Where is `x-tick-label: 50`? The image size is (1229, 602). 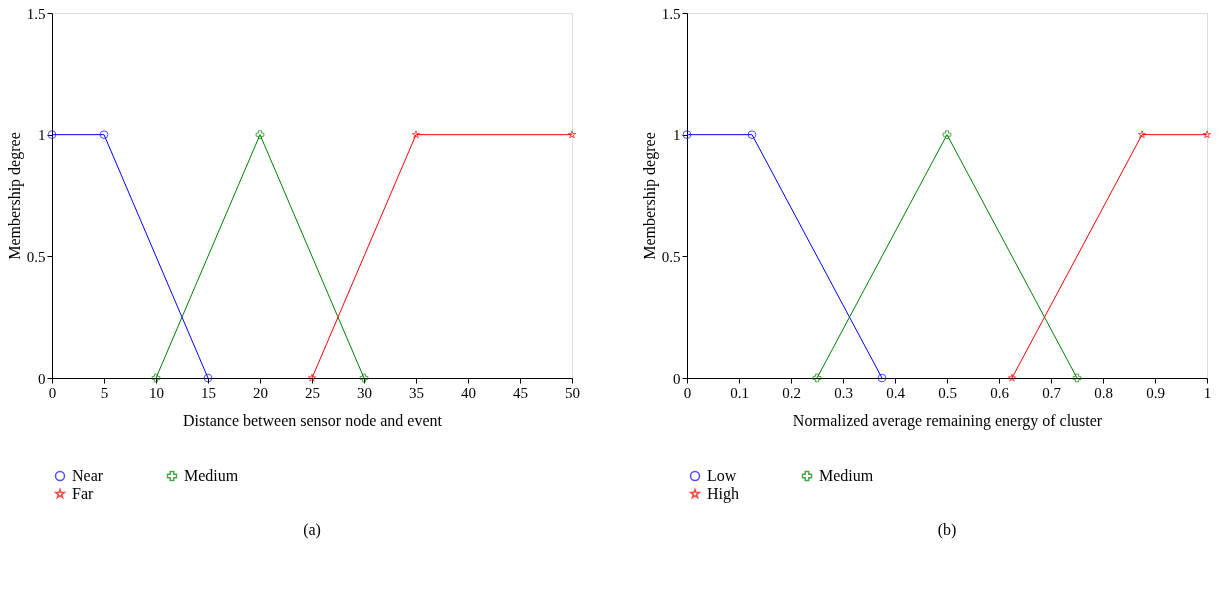 x-tick-label: 50 is located at coordinates (572, 392).